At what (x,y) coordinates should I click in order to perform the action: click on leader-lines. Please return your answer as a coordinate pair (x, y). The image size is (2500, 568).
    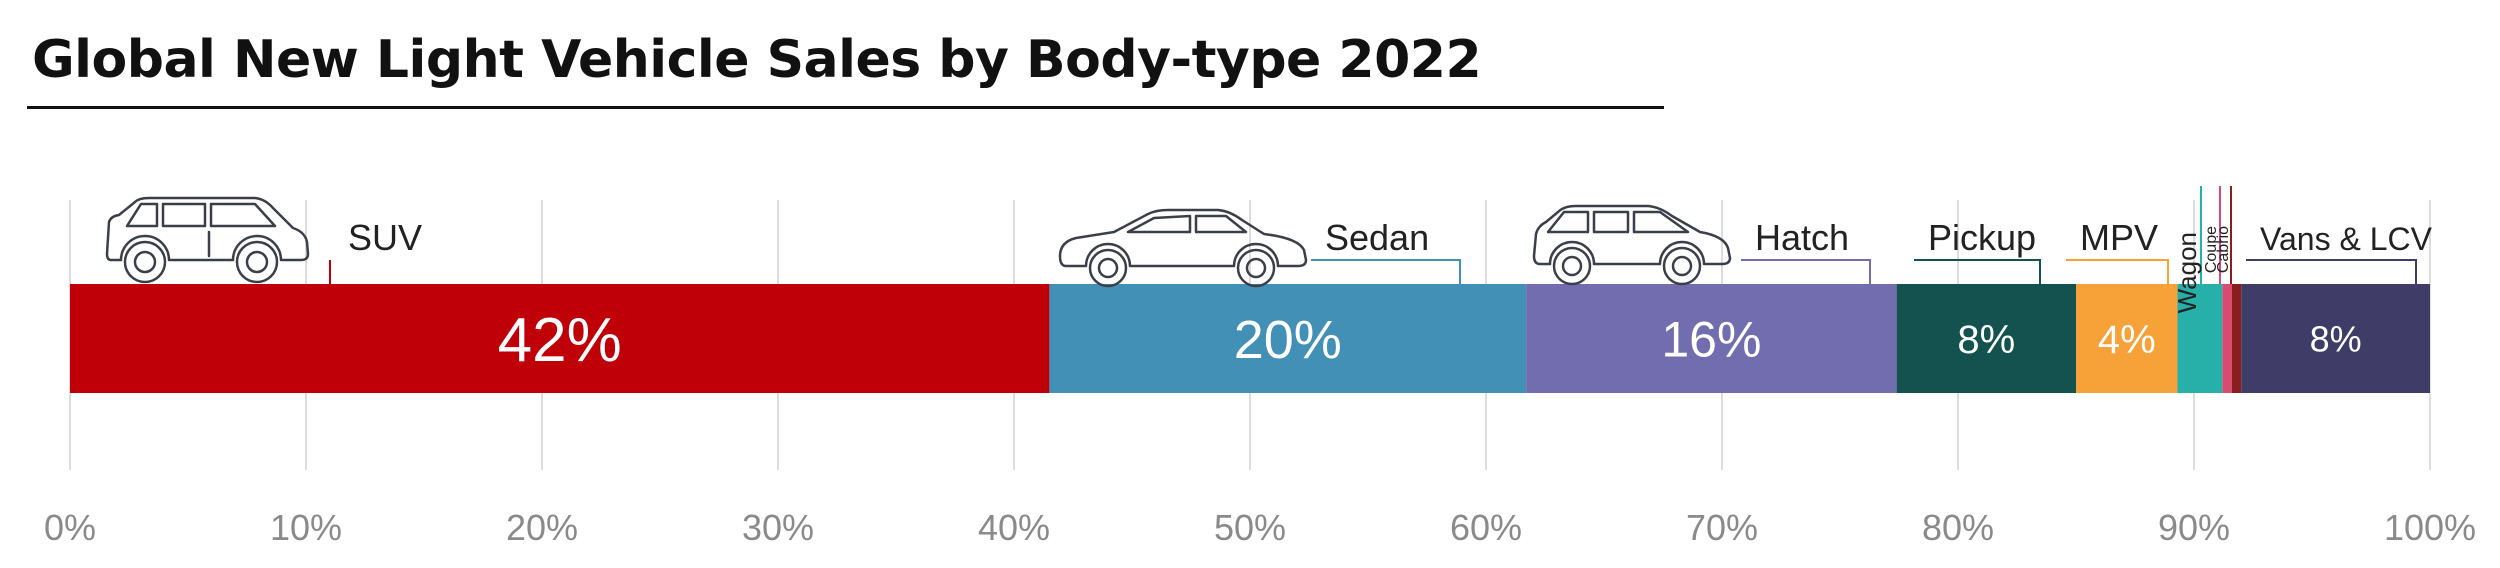
    Looking at the image, I should click on (1373, 235).